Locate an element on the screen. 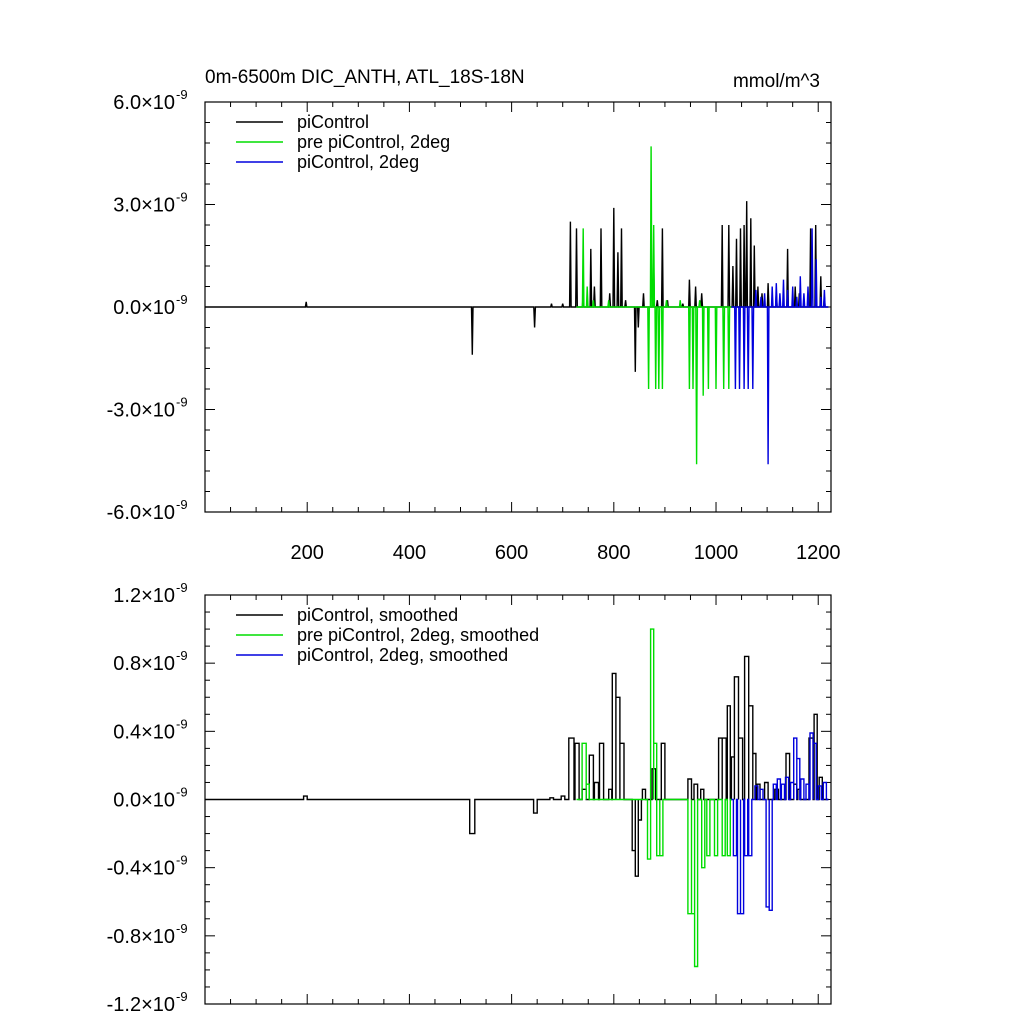 The height and width of the screenshot is (1024, 1024). legend-label: piControl, 2deg, smoothed is located at coordinates (402, 655).